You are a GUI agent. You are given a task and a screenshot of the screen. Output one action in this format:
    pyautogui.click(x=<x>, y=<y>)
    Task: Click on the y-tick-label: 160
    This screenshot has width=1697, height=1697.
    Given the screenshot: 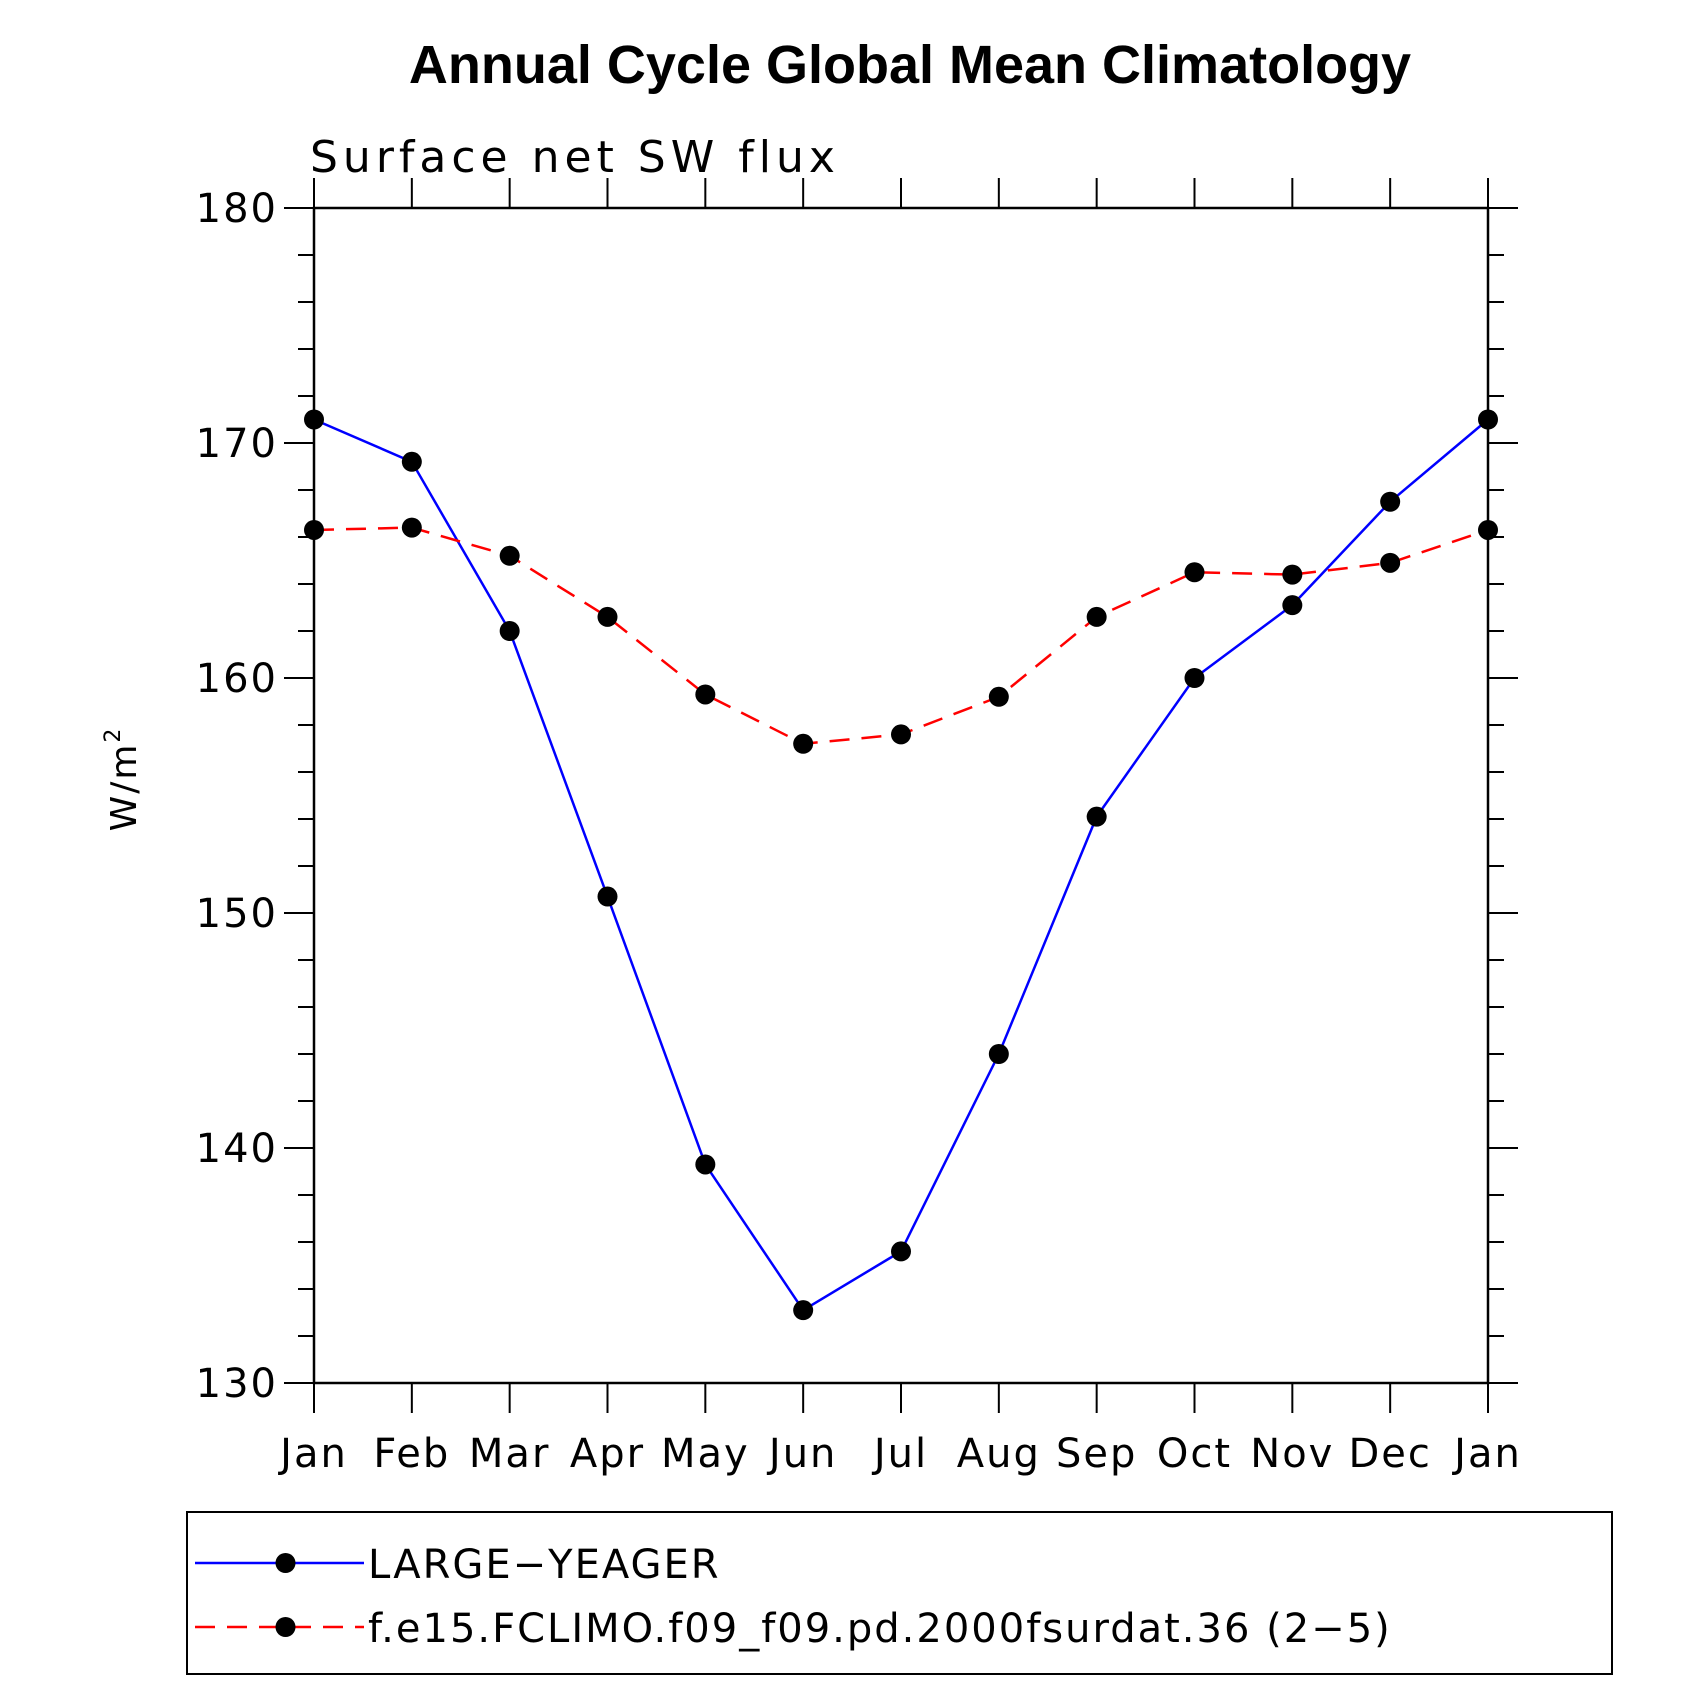 What is the action you would take?
    pyautogui.click(x=237, y=679)
    